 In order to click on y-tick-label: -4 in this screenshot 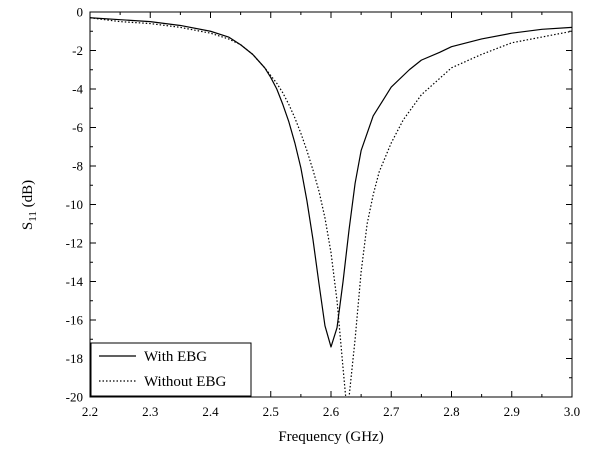, I will do `click(77, 89)`.